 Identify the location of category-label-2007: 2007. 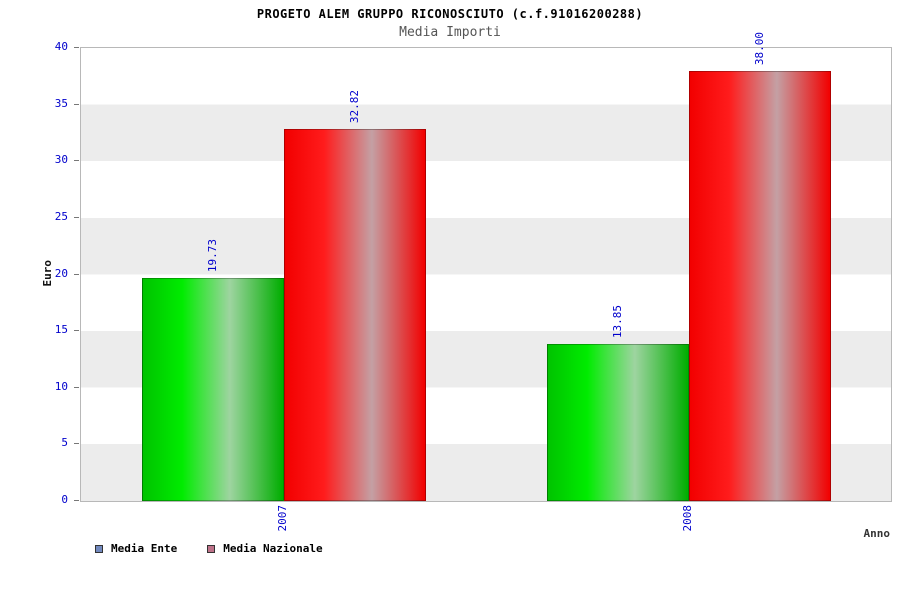
(282, 518).